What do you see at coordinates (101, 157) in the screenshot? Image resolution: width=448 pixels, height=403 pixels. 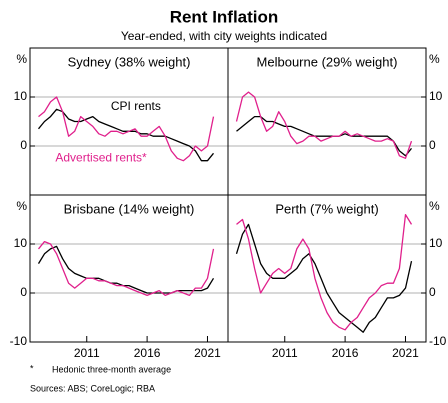 I see `annotation: Advertised rents*` at bounding box center [101, 157].